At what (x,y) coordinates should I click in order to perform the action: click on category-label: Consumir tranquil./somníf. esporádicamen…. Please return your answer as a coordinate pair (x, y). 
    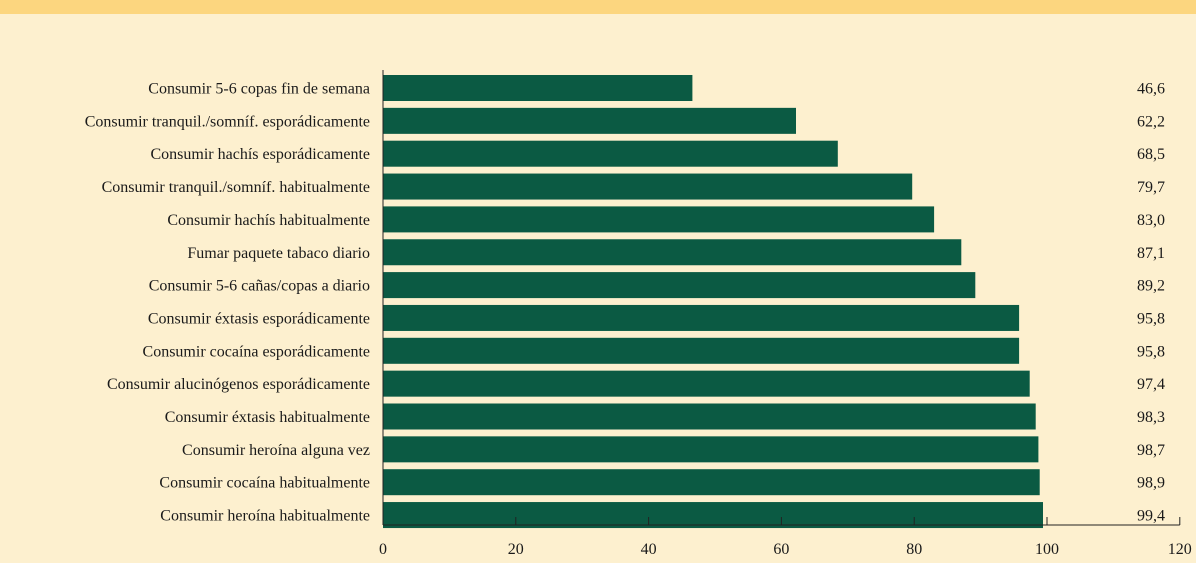
    Looking at the image, I should click on (227, 121).